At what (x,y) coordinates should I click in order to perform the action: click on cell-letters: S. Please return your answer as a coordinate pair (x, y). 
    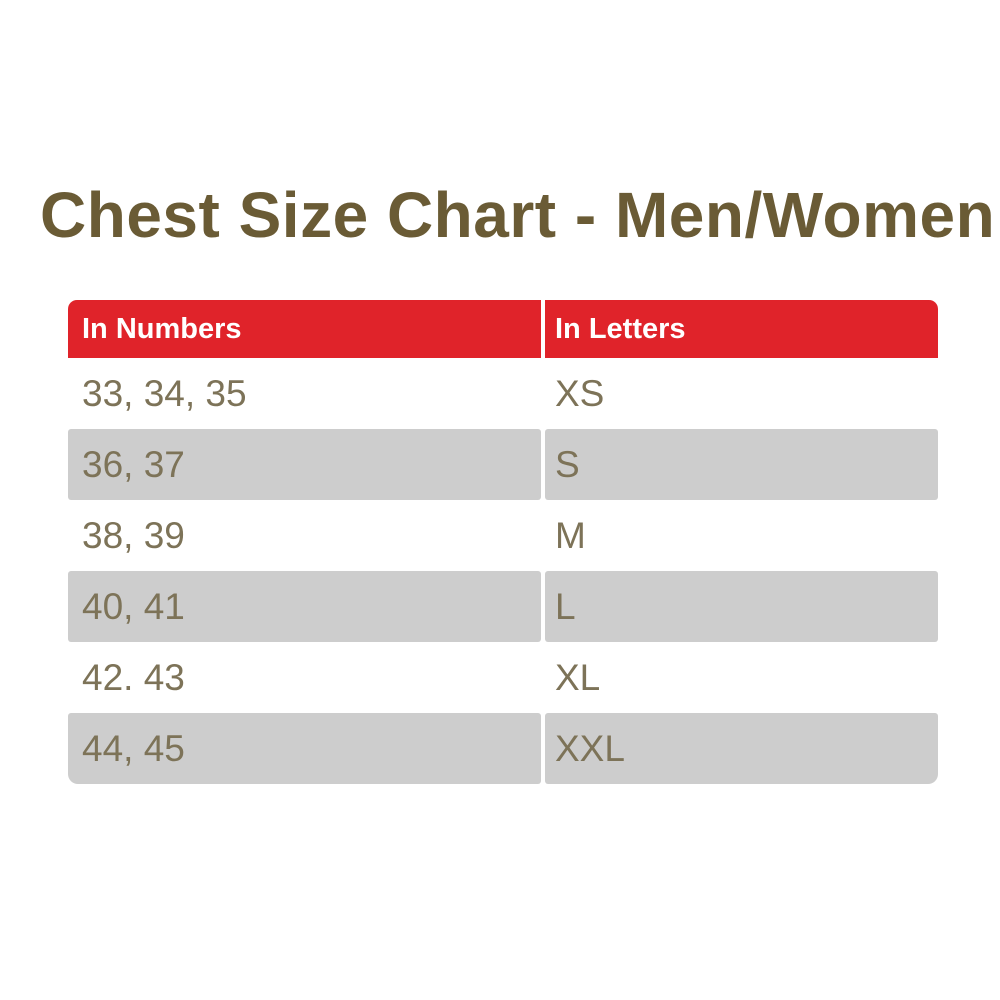
    Looking at the image, I should click on (741, 464).